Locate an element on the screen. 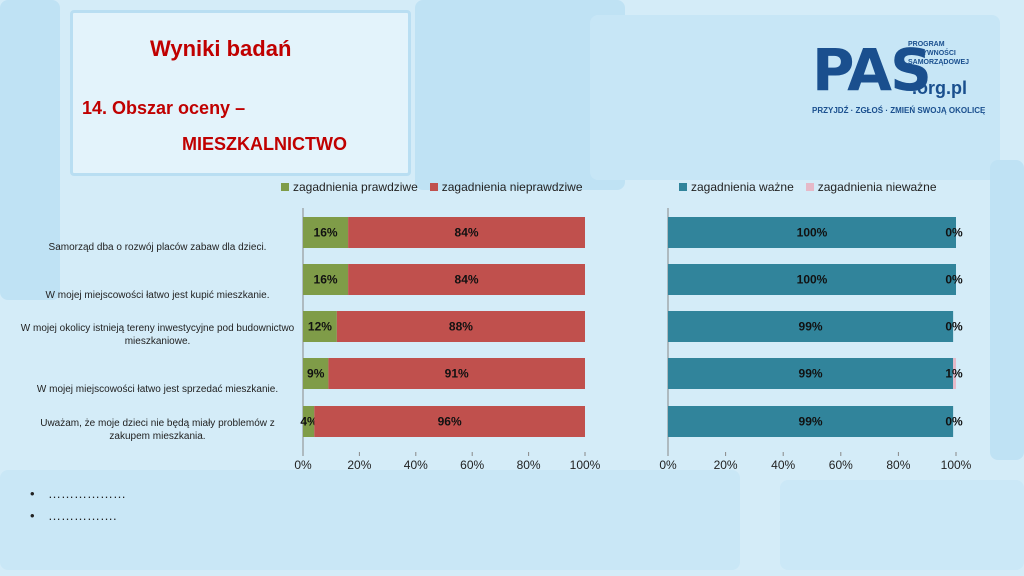  legend-label: zagadnienia ważne is located at coordinates (742, 187).